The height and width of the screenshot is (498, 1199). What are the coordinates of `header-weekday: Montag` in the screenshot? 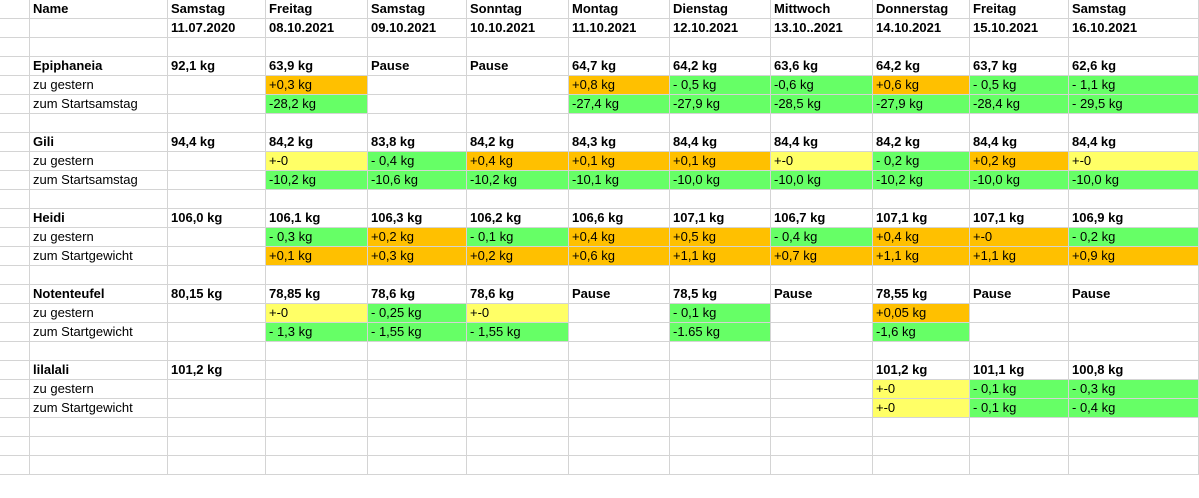 It's located at (619, 9).